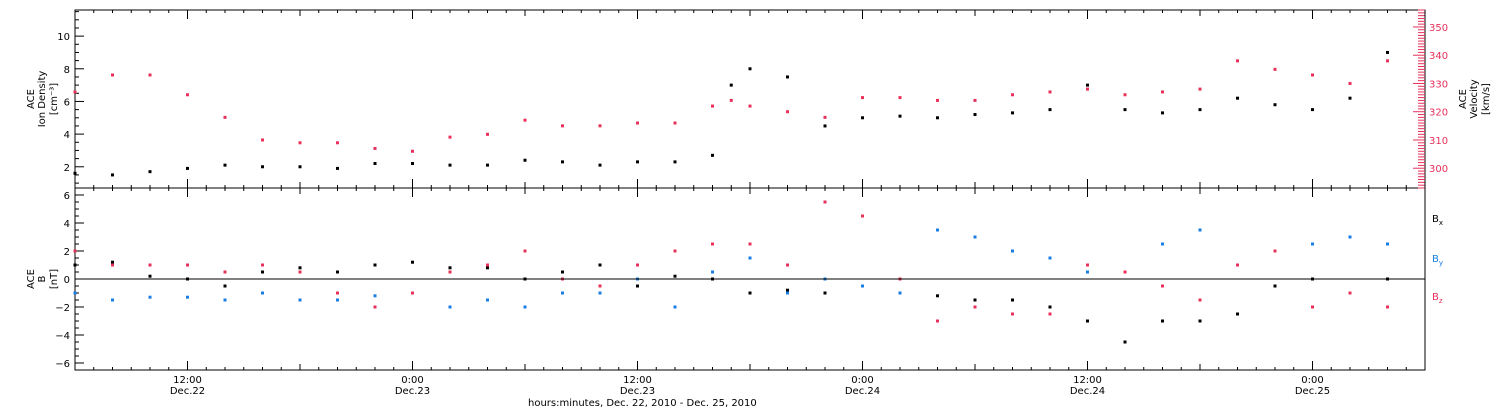 This screenshot has height=410, width=1500. What do you see at coordinates (1438, 169) in the screenshot?
I see `velocity-axis-tick-label: 300` at bounding box center [1438, 169].